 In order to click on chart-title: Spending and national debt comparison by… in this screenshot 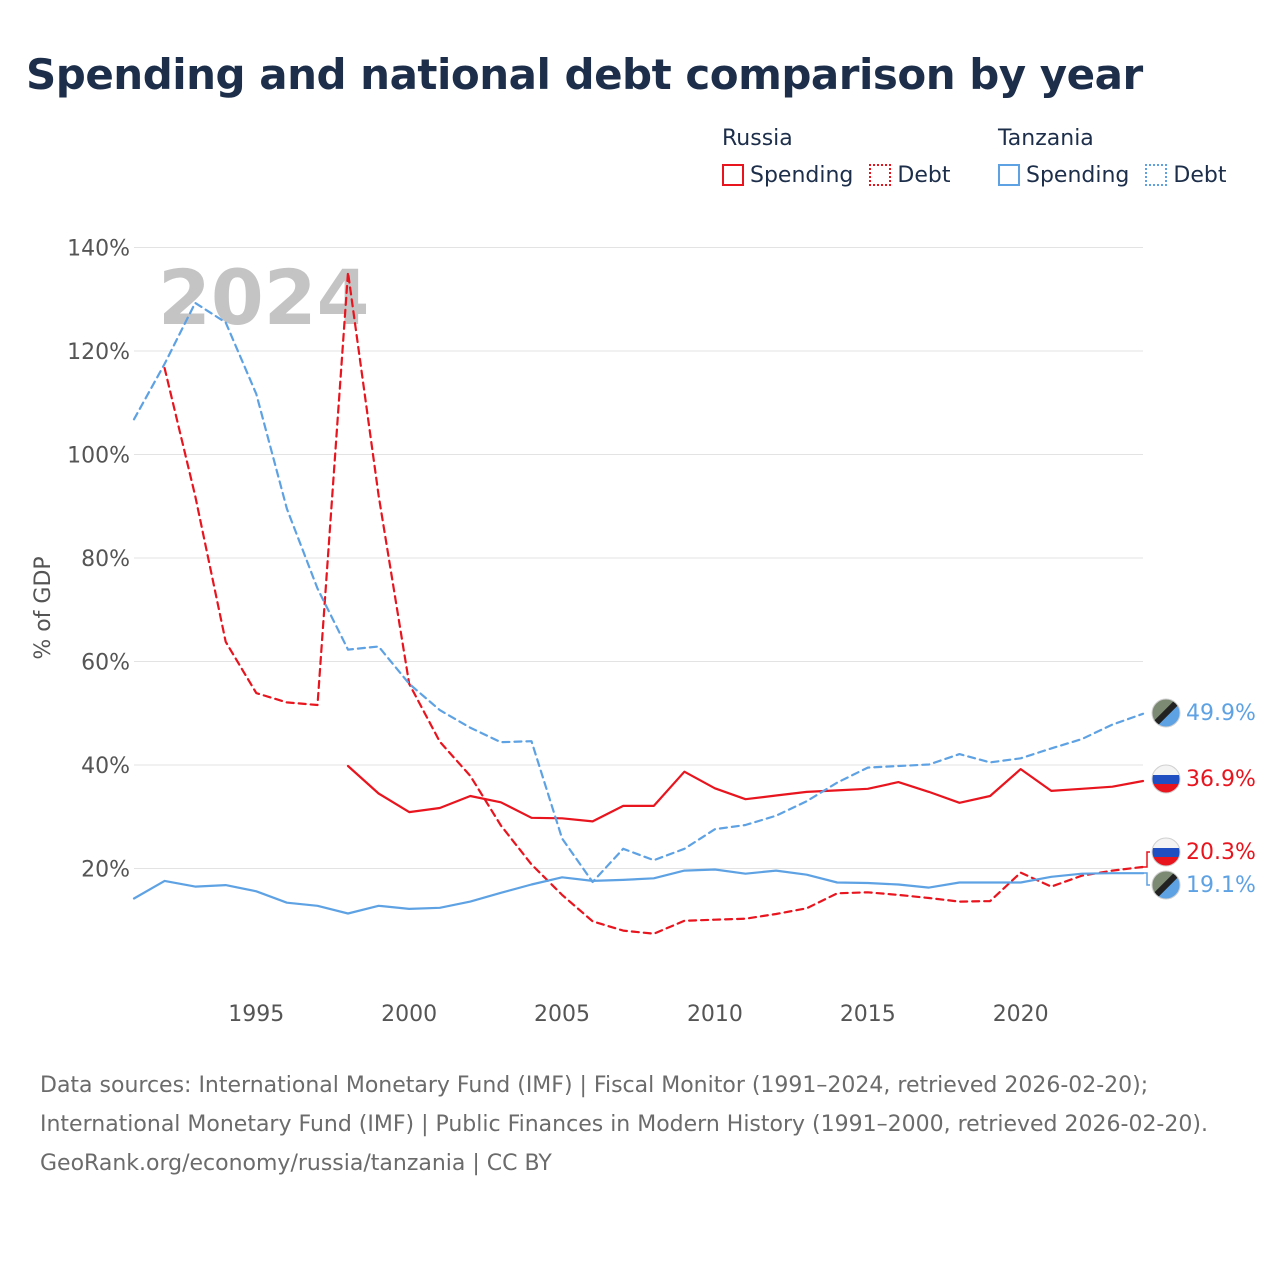, I will do `click(584, 74)`.